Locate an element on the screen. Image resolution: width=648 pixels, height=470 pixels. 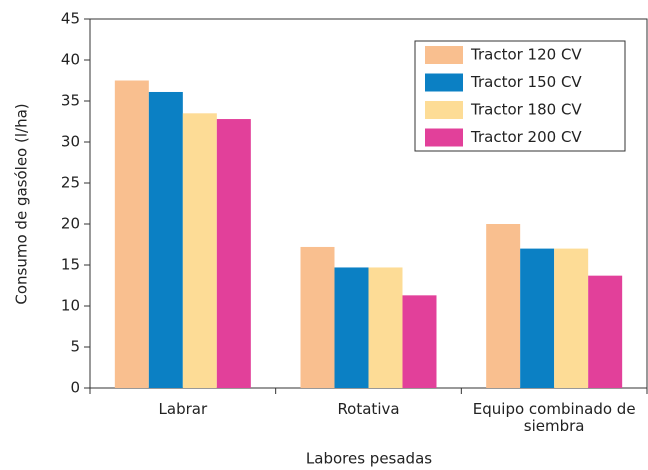
legend-label: Tractor 150 CV is located at coordinates (526, 82).